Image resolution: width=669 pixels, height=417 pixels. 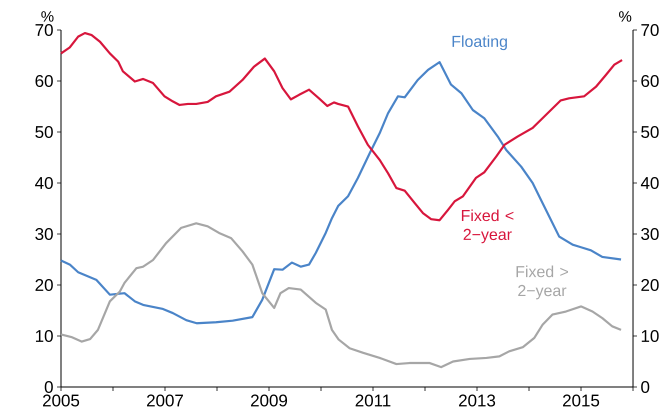 What do you see at coordinates (542, 283) in the screenshot?
I see `series-label: Fixed > 2−year` at bounding box center [542, 283].